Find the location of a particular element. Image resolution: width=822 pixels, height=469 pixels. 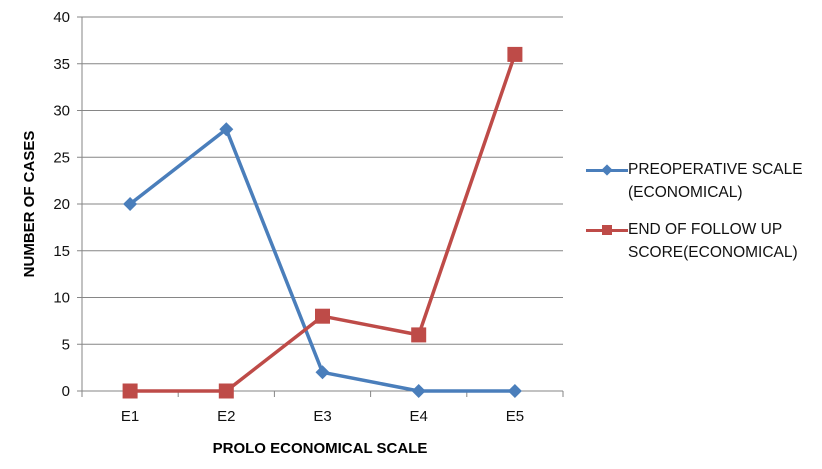

y-axis-tick-labels: 0 5 10 15 20 25 30 35 40 is located at coordinates (61, 204).